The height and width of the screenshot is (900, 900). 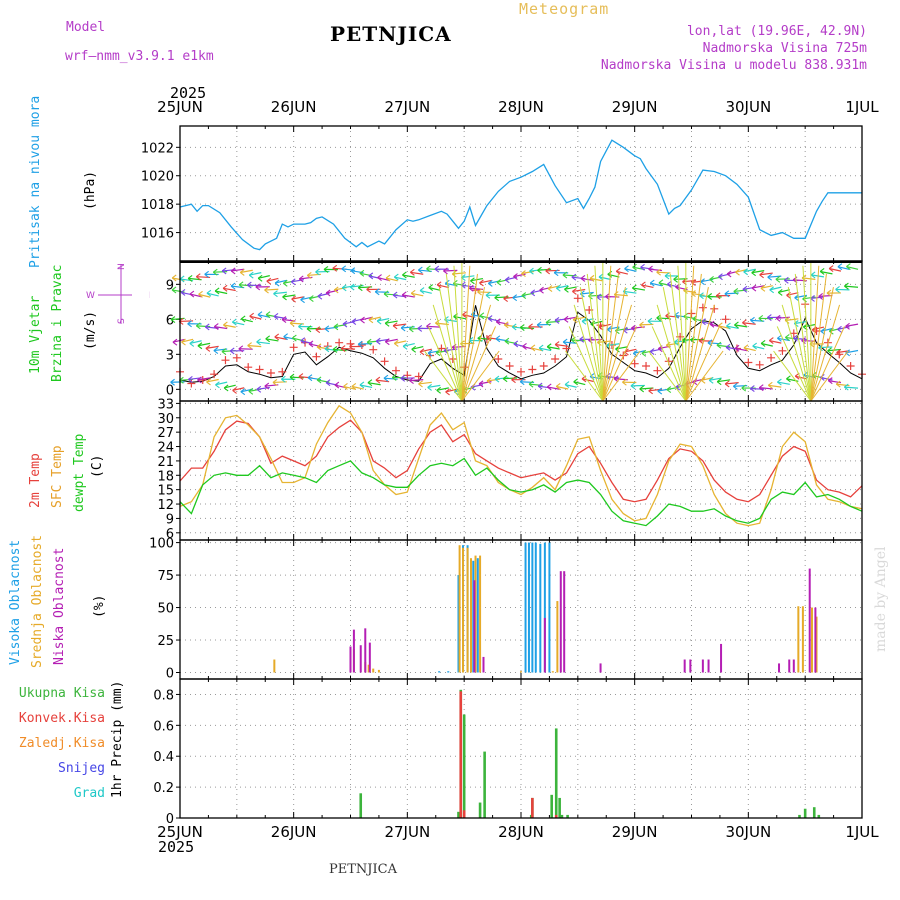 I want to click on y-tick-label: 15, so click(x=165, y=491).